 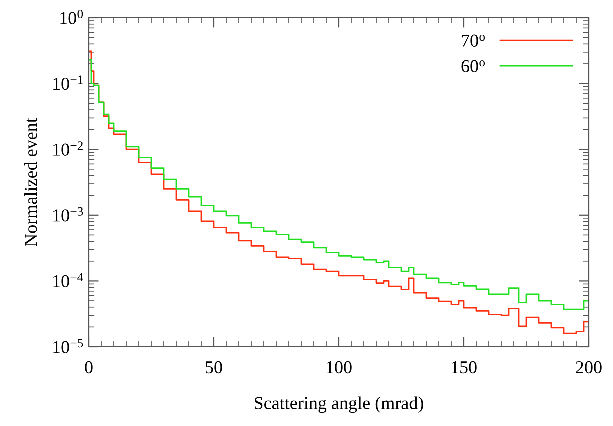 What do you see at coordinates (474, 66) in the screenshot?
I see `legend-label: 60$^{o}$` at bounding box center [474, 66].